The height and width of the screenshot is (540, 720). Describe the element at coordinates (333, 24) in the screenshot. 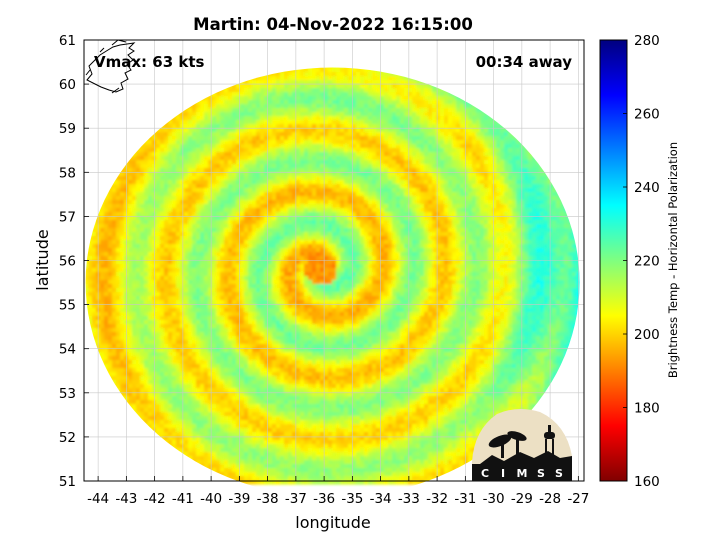

I see `chart-title: Martin: 04-Nov-2022 16:15:00` at that location.